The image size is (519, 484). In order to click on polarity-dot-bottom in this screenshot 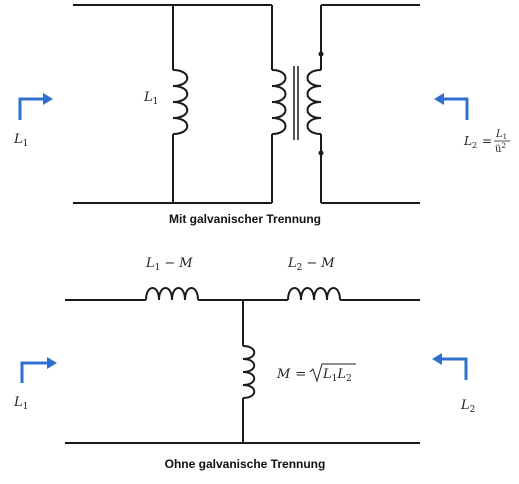, I will do `click(321, 153)`.